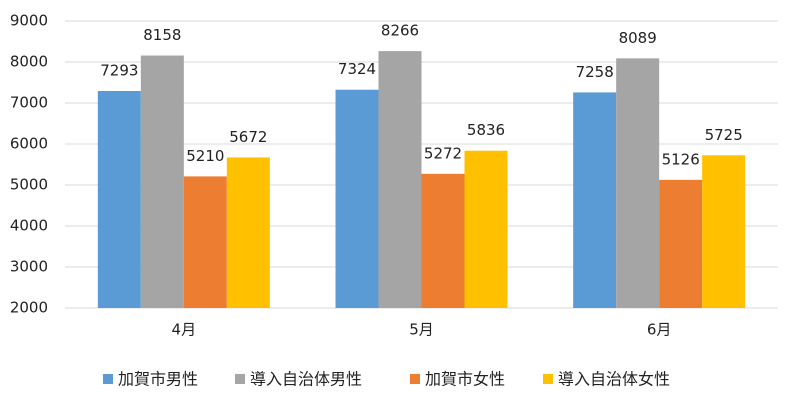 Image resolution: width=790 pixels, height=404 pixels. I want to click on legend-label: 導入自治体女性, so click(614, 379).